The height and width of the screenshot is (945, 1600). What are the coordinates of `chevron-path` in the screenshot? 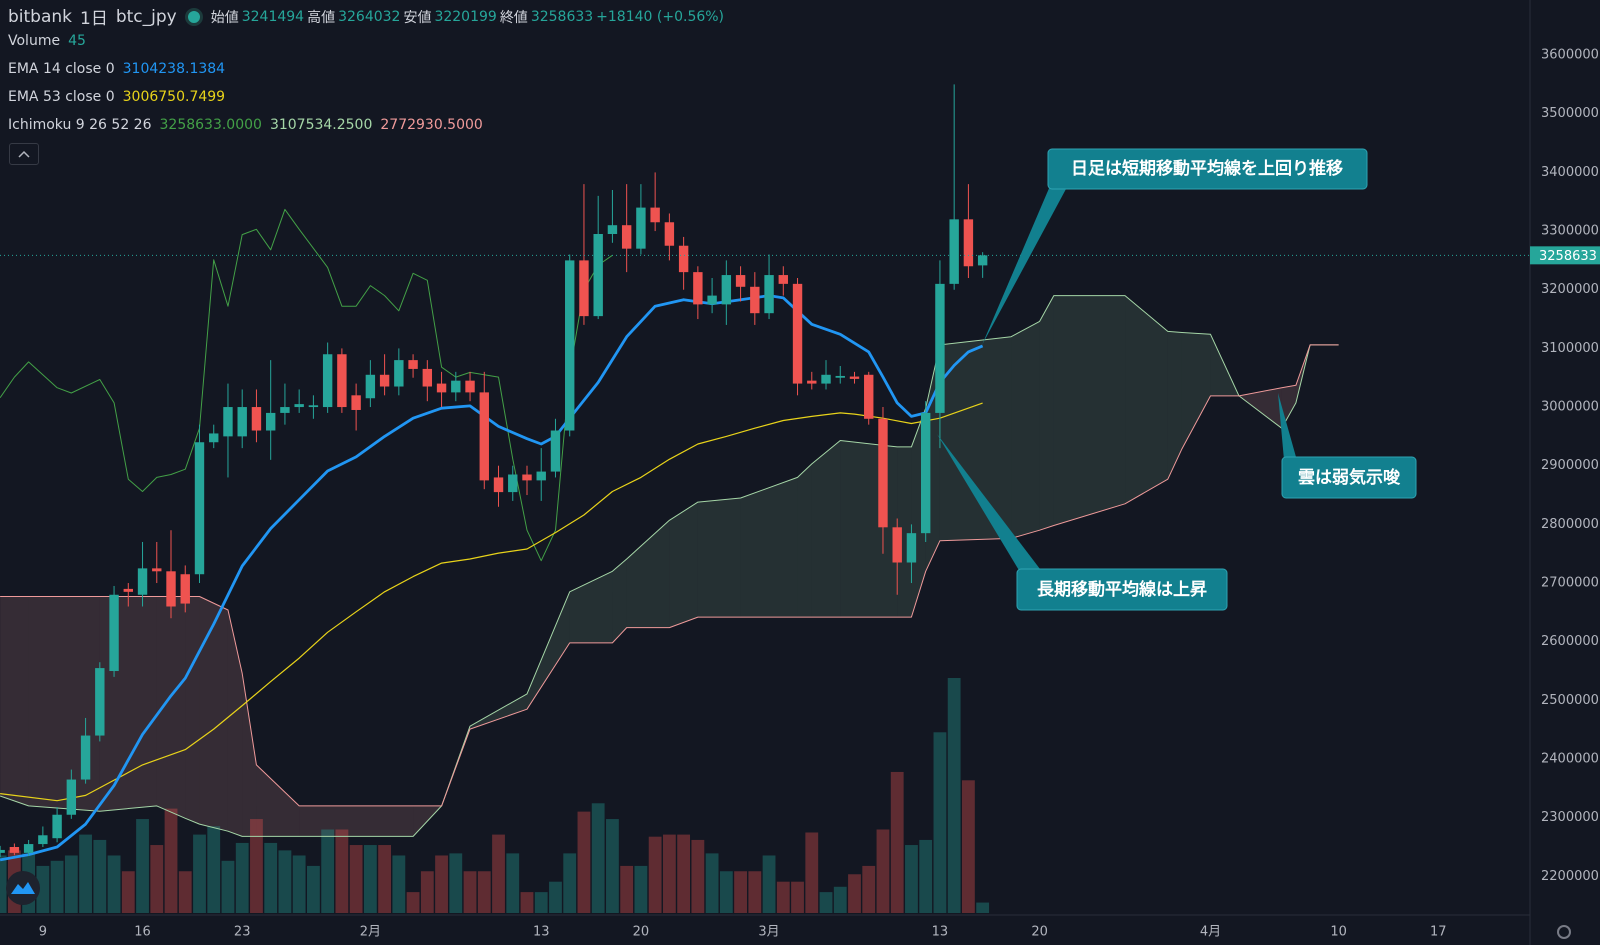 It's located at (24, 154).